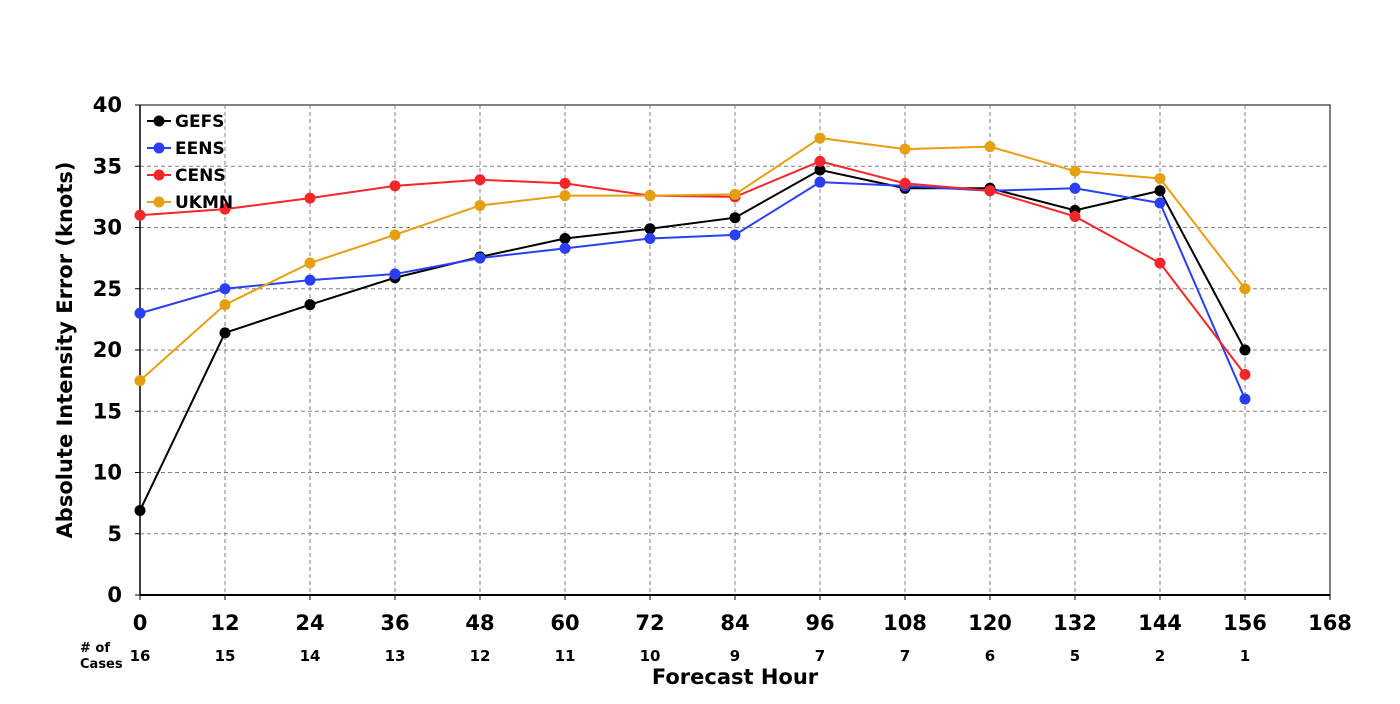  I want to click on x-tick-label: 156, so click(1245, 623).